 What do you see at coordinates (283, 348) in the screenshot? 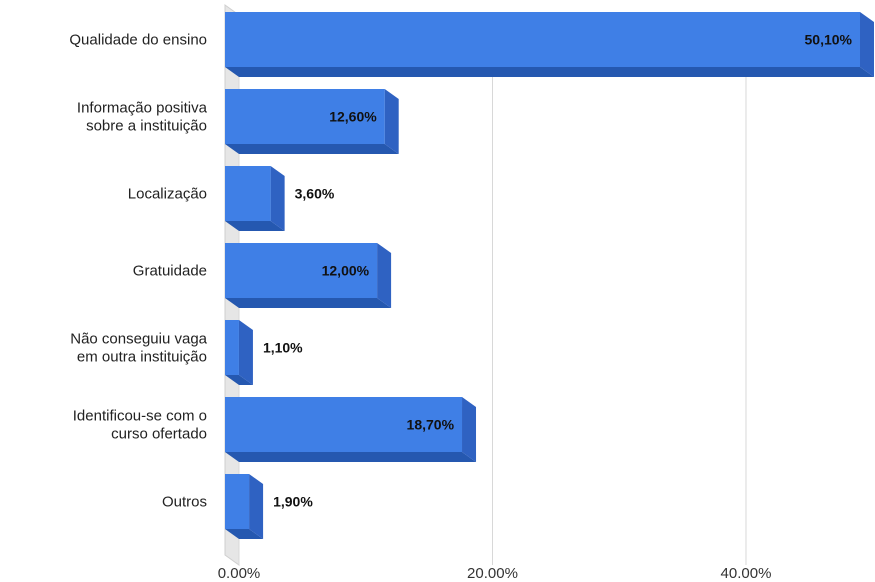
I see `data-label: 1,10%` at bounding box center [283, 348].